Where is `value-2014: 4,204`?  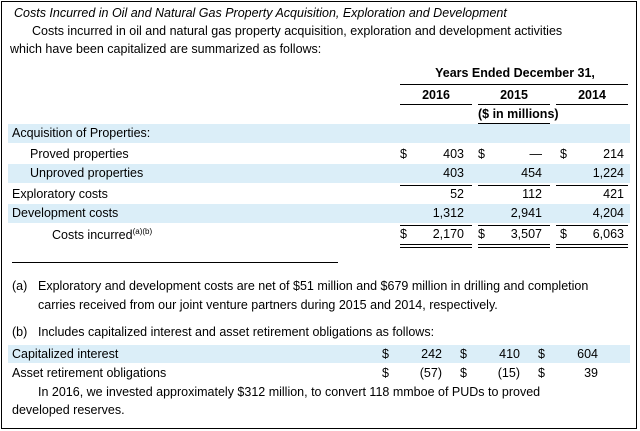 value-2014: 4,204 is located at coordinates (608, 213).